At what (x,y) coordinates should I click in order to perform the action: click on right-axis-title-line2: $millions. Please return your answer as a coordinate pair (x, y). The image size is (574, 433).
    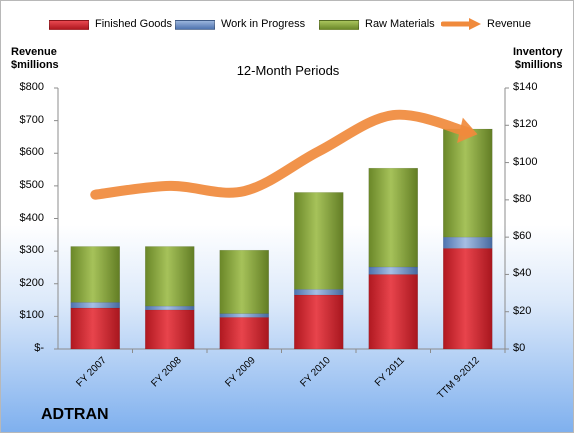
    Looking at the image, I should click on (538, 65).